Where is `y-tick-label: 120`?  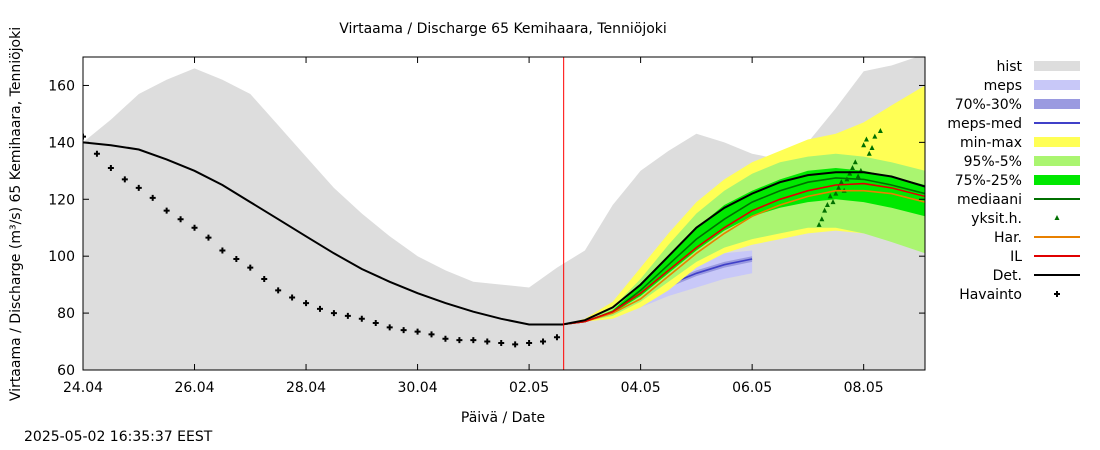 y-tick-label: 120 is located at coordinates (61, 200).